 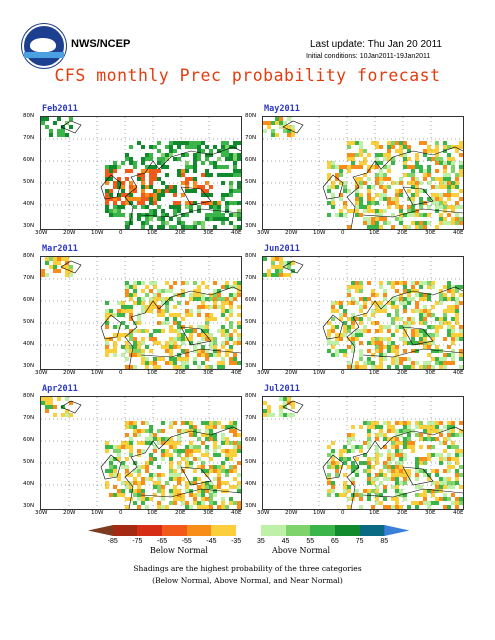 I want to click on latitude-tick-label: 30N, so click(x=29, y=506).